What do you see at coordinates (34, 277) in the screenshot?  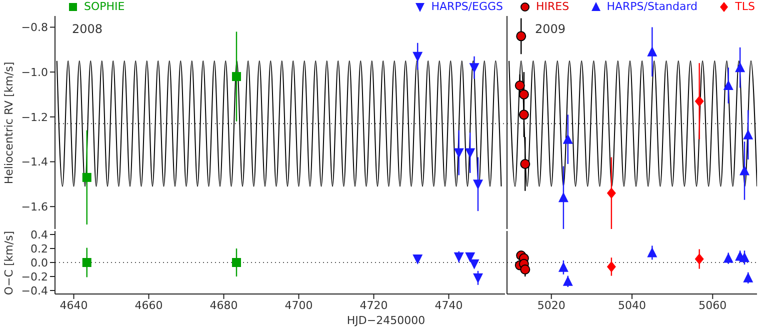 I see `y-tick-label: −0.2` at bounding box center [34, 277].